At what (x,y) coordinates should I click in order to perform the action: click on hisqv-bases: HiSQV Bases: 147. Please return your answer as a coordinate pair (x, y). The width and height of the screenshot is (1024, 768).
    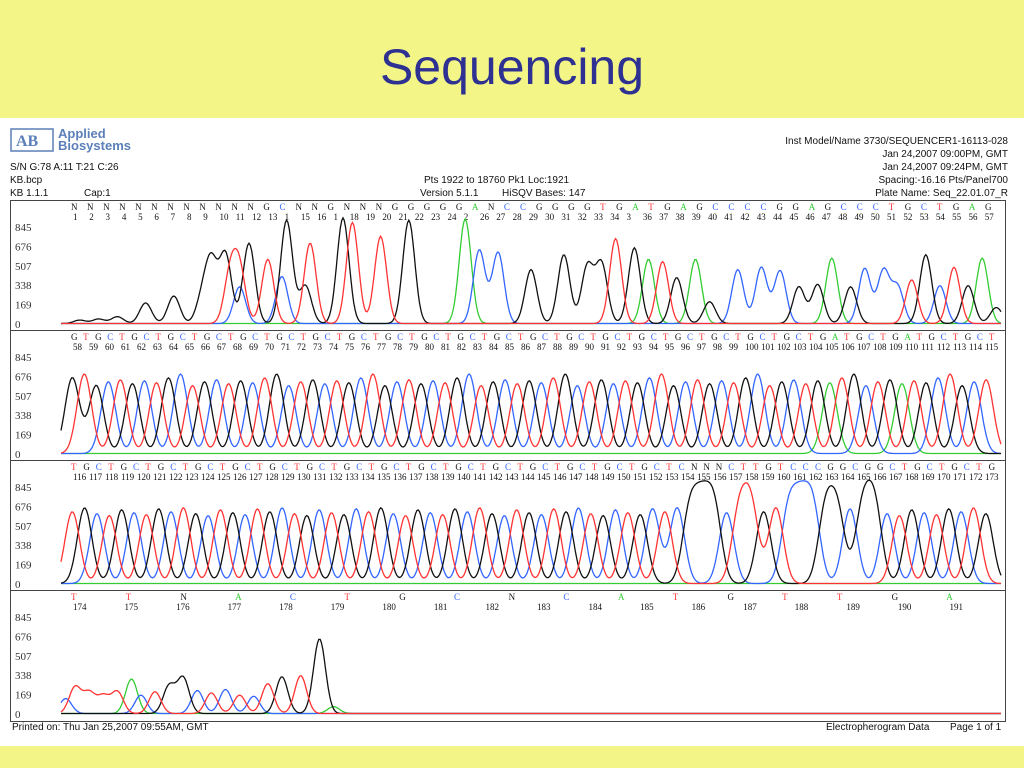
    Looking at the image, I should click on (544, 193).